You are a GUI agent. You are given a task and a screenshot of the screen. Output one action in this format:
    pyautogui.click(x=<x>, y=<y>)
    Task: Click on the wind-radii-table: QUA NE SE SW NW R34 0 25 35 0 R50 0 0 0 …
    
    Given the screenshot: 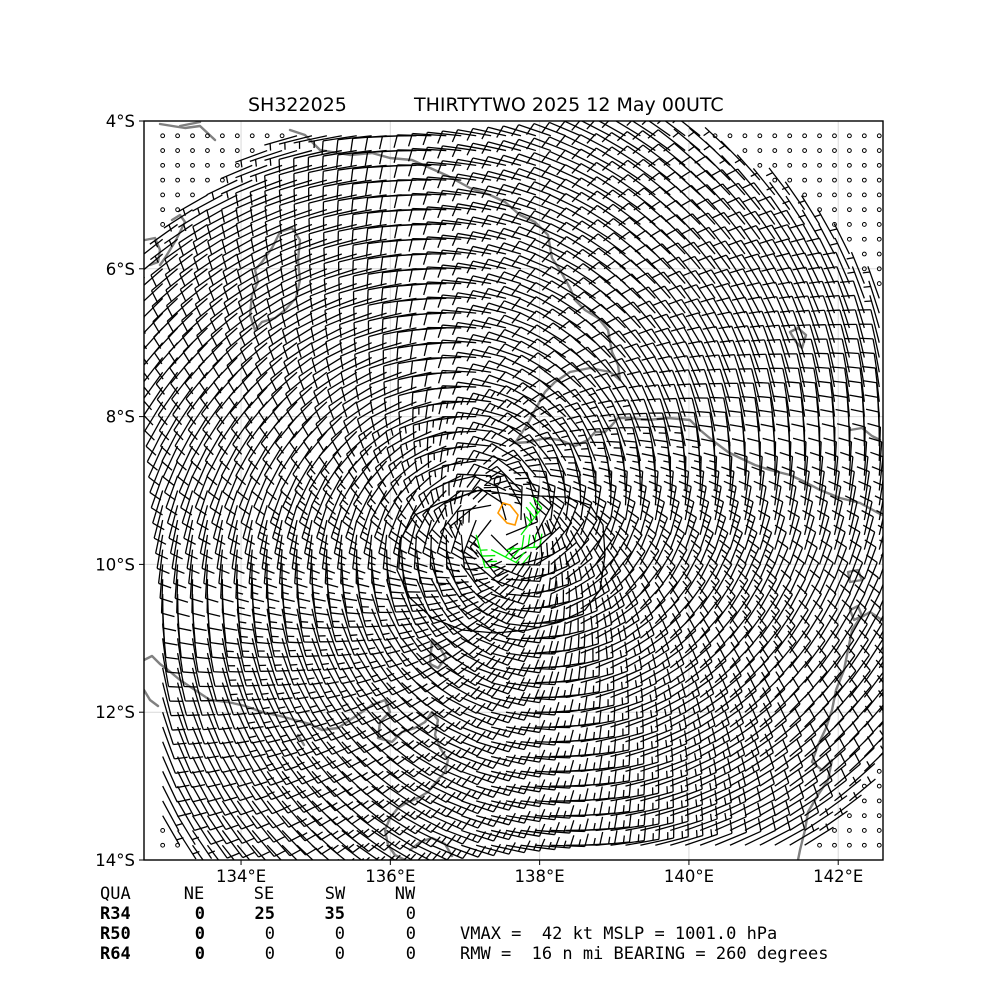 What is the action you would take?
    pyautogui.click(x=258, y=924)
    